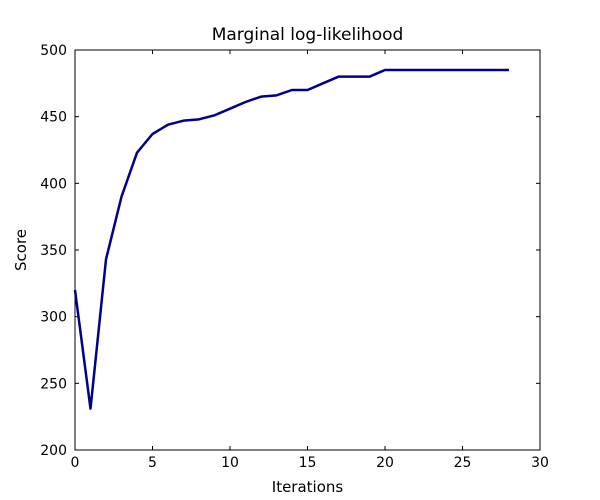 The image size is (600, 500). Describe the element at coordinates (53, 251) in the screenshot. I see `y-tick-label: 350` at that location.